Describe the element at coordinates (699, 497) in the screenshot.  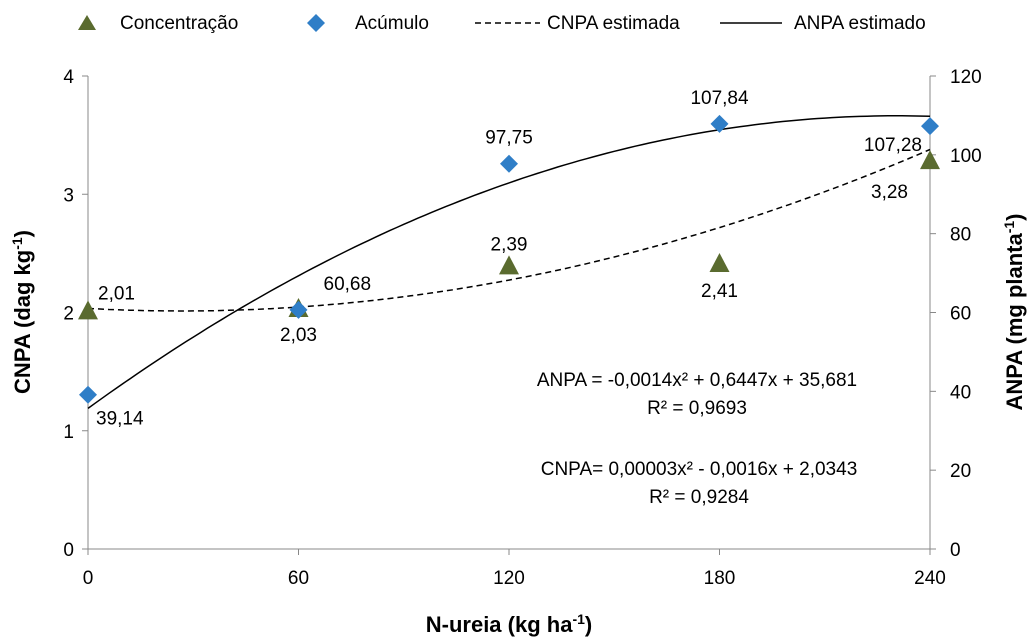
I see `cnpa-r-squared: R² = 0,9284` at that location.